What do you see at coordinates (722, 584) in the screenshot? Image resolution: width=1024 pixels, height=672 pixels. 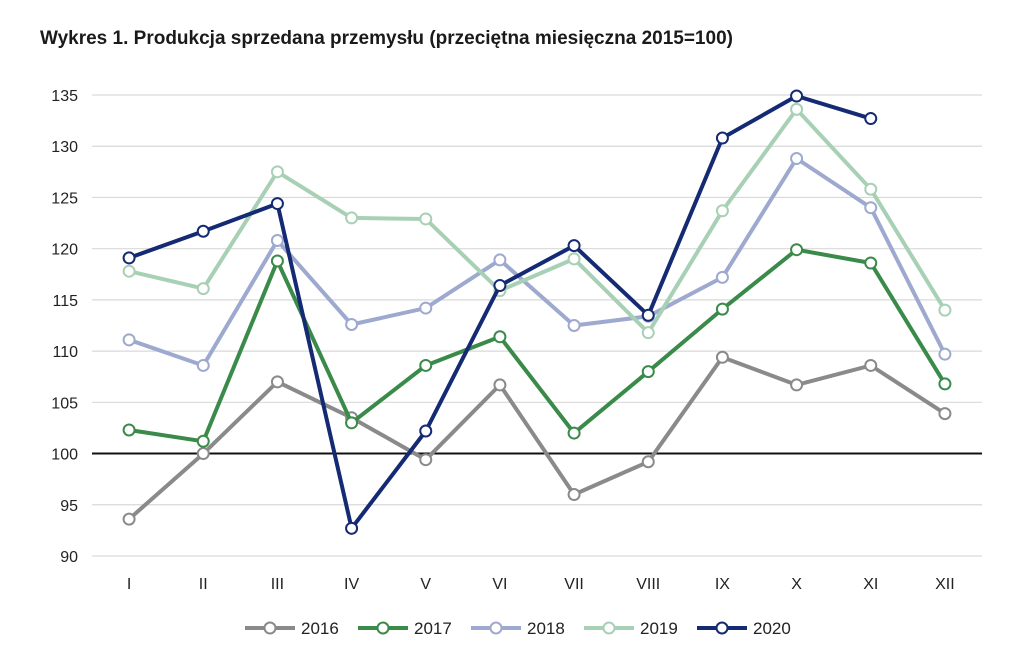 I see `x-tick-label: IX` at bounding box center [722, 584].